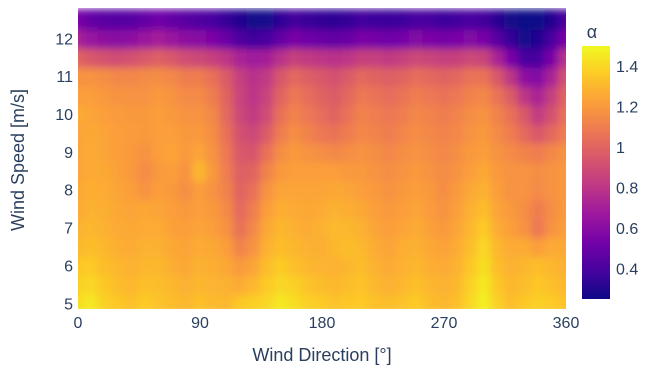 This screenshot has height=371, width=645. I want to click on x-axis-label: Wind Direction [°], so click(321, 355).